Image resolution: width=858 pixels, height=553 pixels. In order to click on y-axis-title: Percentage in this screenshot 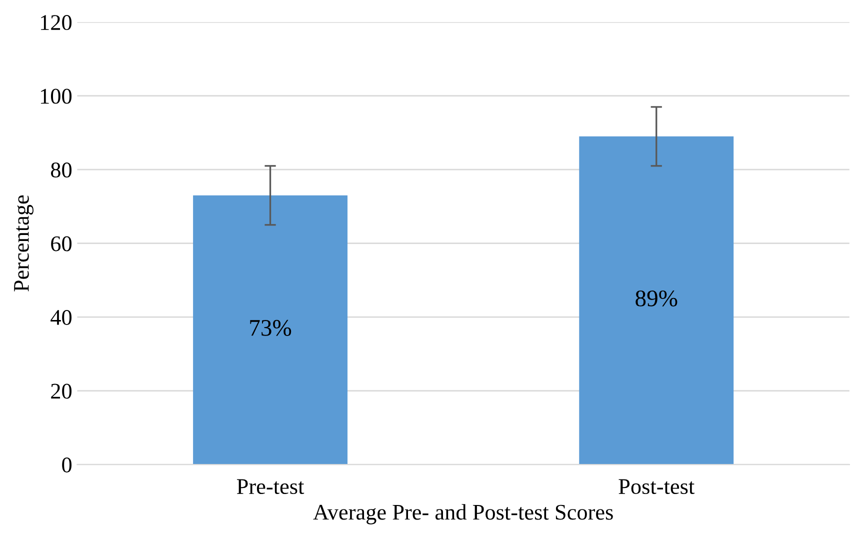, I will do `click(24, 243)`.